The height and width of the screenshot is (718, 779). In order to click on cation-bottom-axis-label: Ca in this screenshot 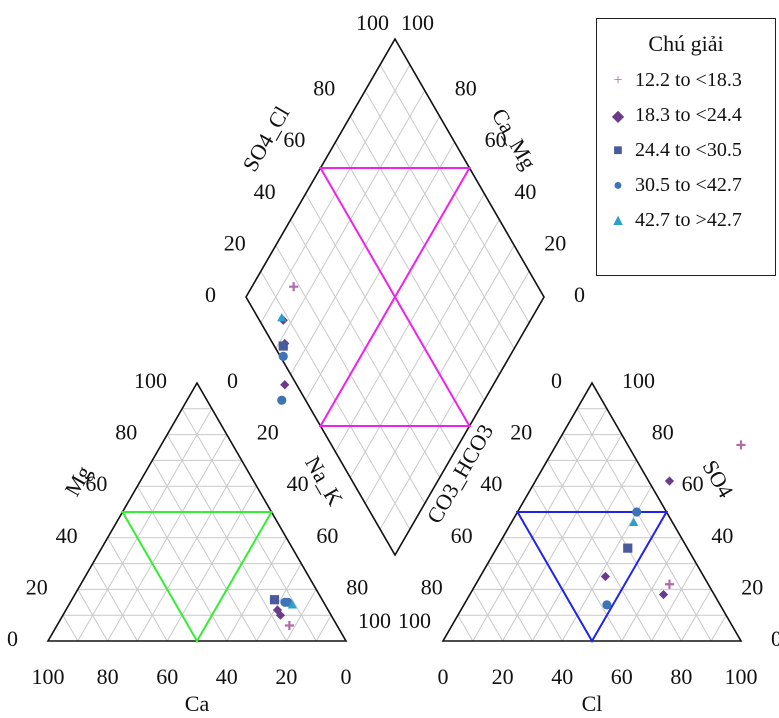, I will do `click(197, 703)`.